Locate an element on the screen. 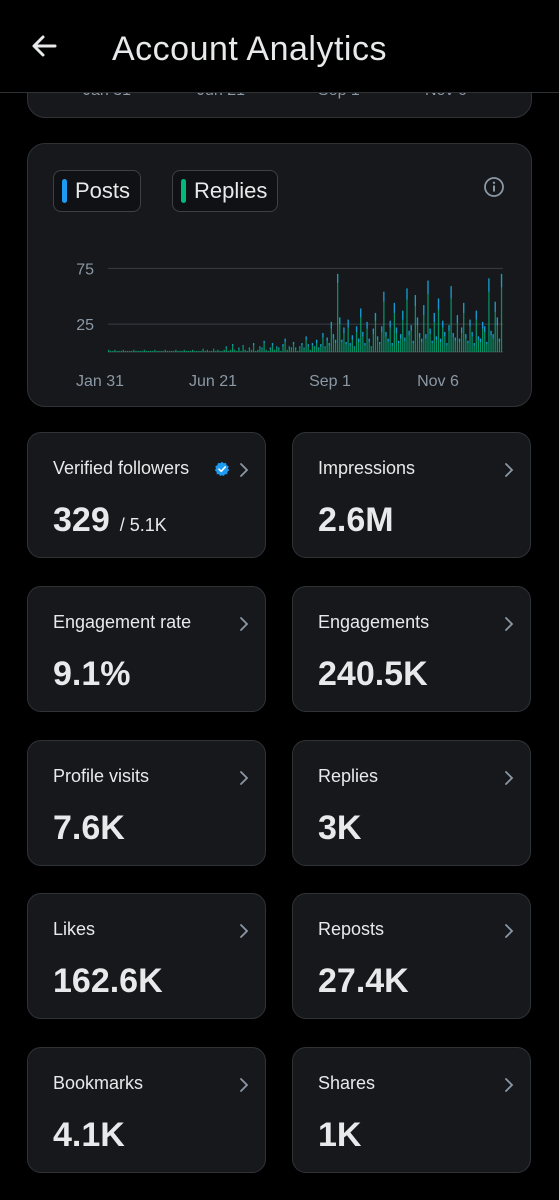  stat-value: 7.6K is located at coordinates (89, 828).